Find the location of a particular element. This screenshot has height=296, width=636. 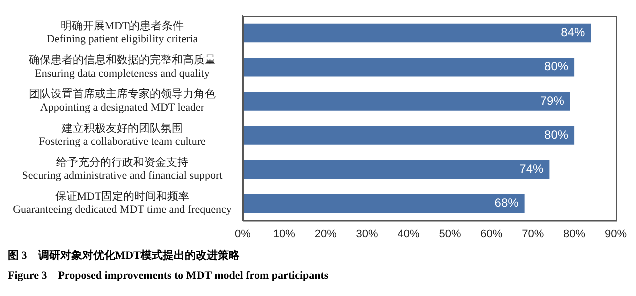

x-tick-label: 60% is located at coordinates (491, 234).